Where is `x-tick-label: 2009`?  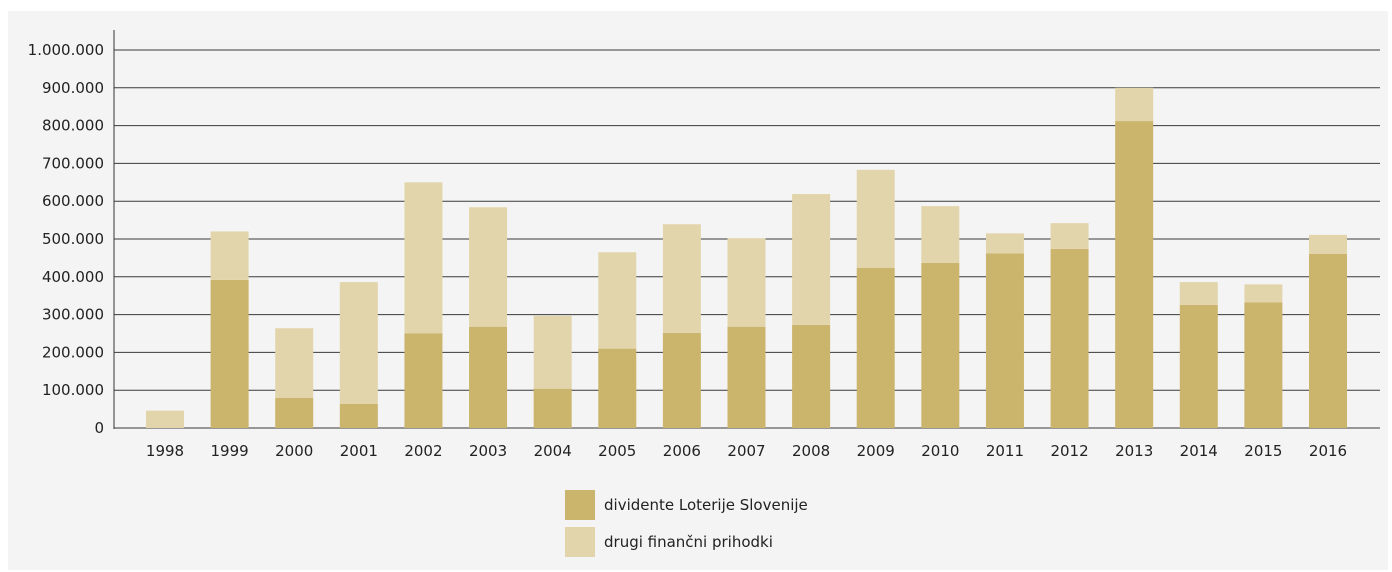
x-tick-label: 2009 is located at coordinates (876, 451).